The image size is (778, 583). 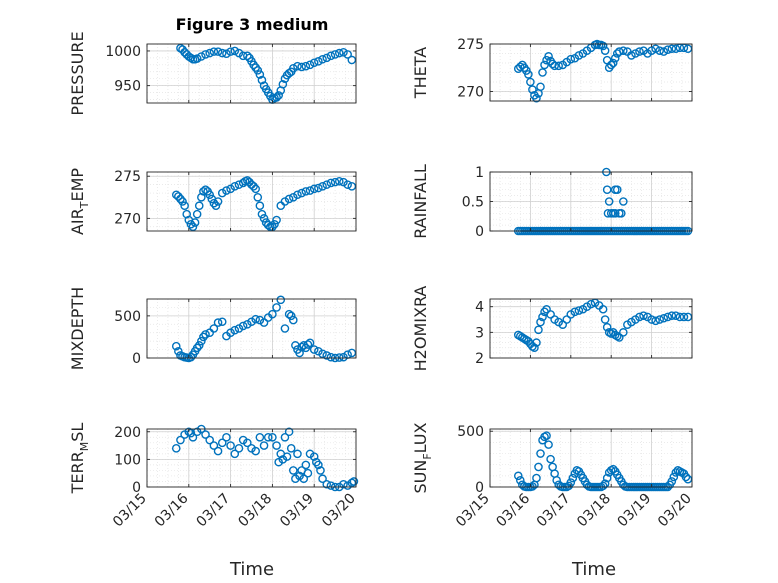 I want to click on y-tick-label: 950, so click(x=127, y=87).